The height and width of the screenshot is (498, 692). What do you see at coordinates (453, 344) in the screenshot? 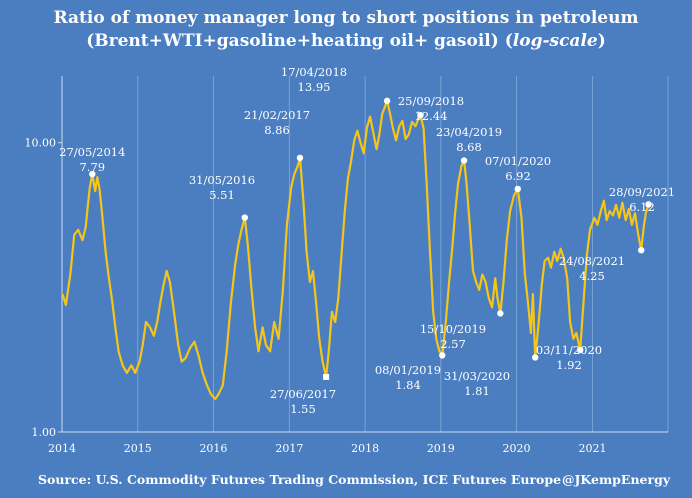
I see `annotation-value: 2.57` at bounding box center [453, 344].